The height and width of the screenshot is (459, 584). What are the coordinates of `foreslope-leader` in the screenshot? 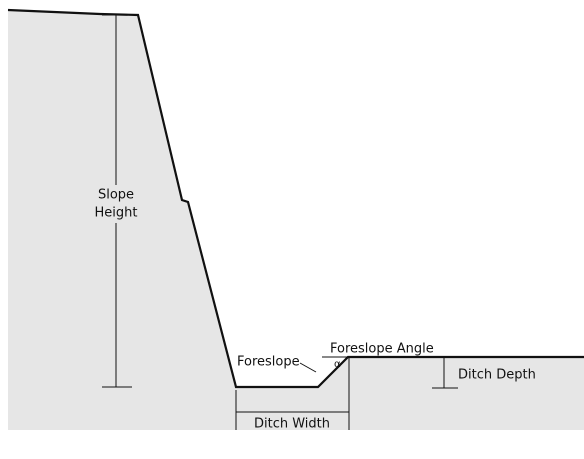 It's located at (308, 367).